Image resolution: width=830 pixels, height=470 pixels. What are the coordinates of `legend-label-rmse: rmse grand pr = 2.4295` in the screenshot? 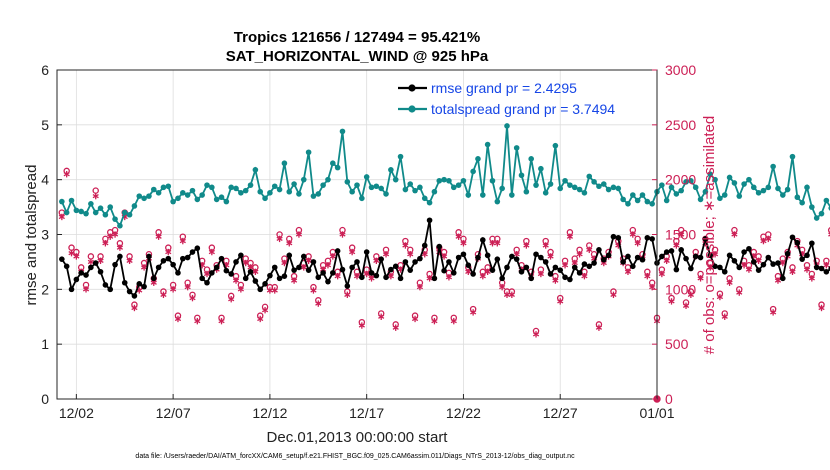 It's located at (504, 88).